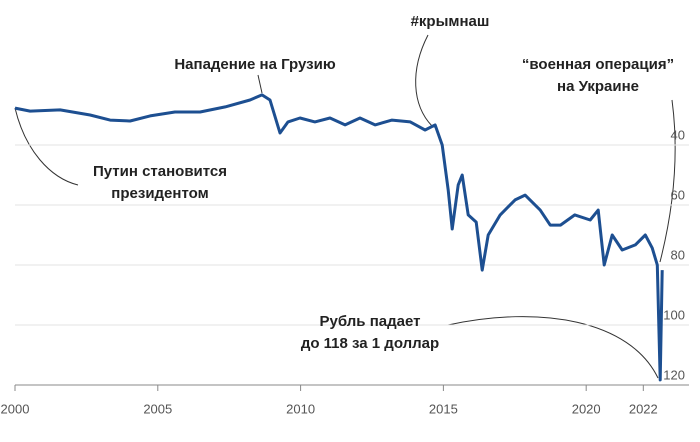  What do you see at coordinates (255, 64) in the screenshot?
I see `annotation: Нападение на Грузию` at bounding box center [255, 64].